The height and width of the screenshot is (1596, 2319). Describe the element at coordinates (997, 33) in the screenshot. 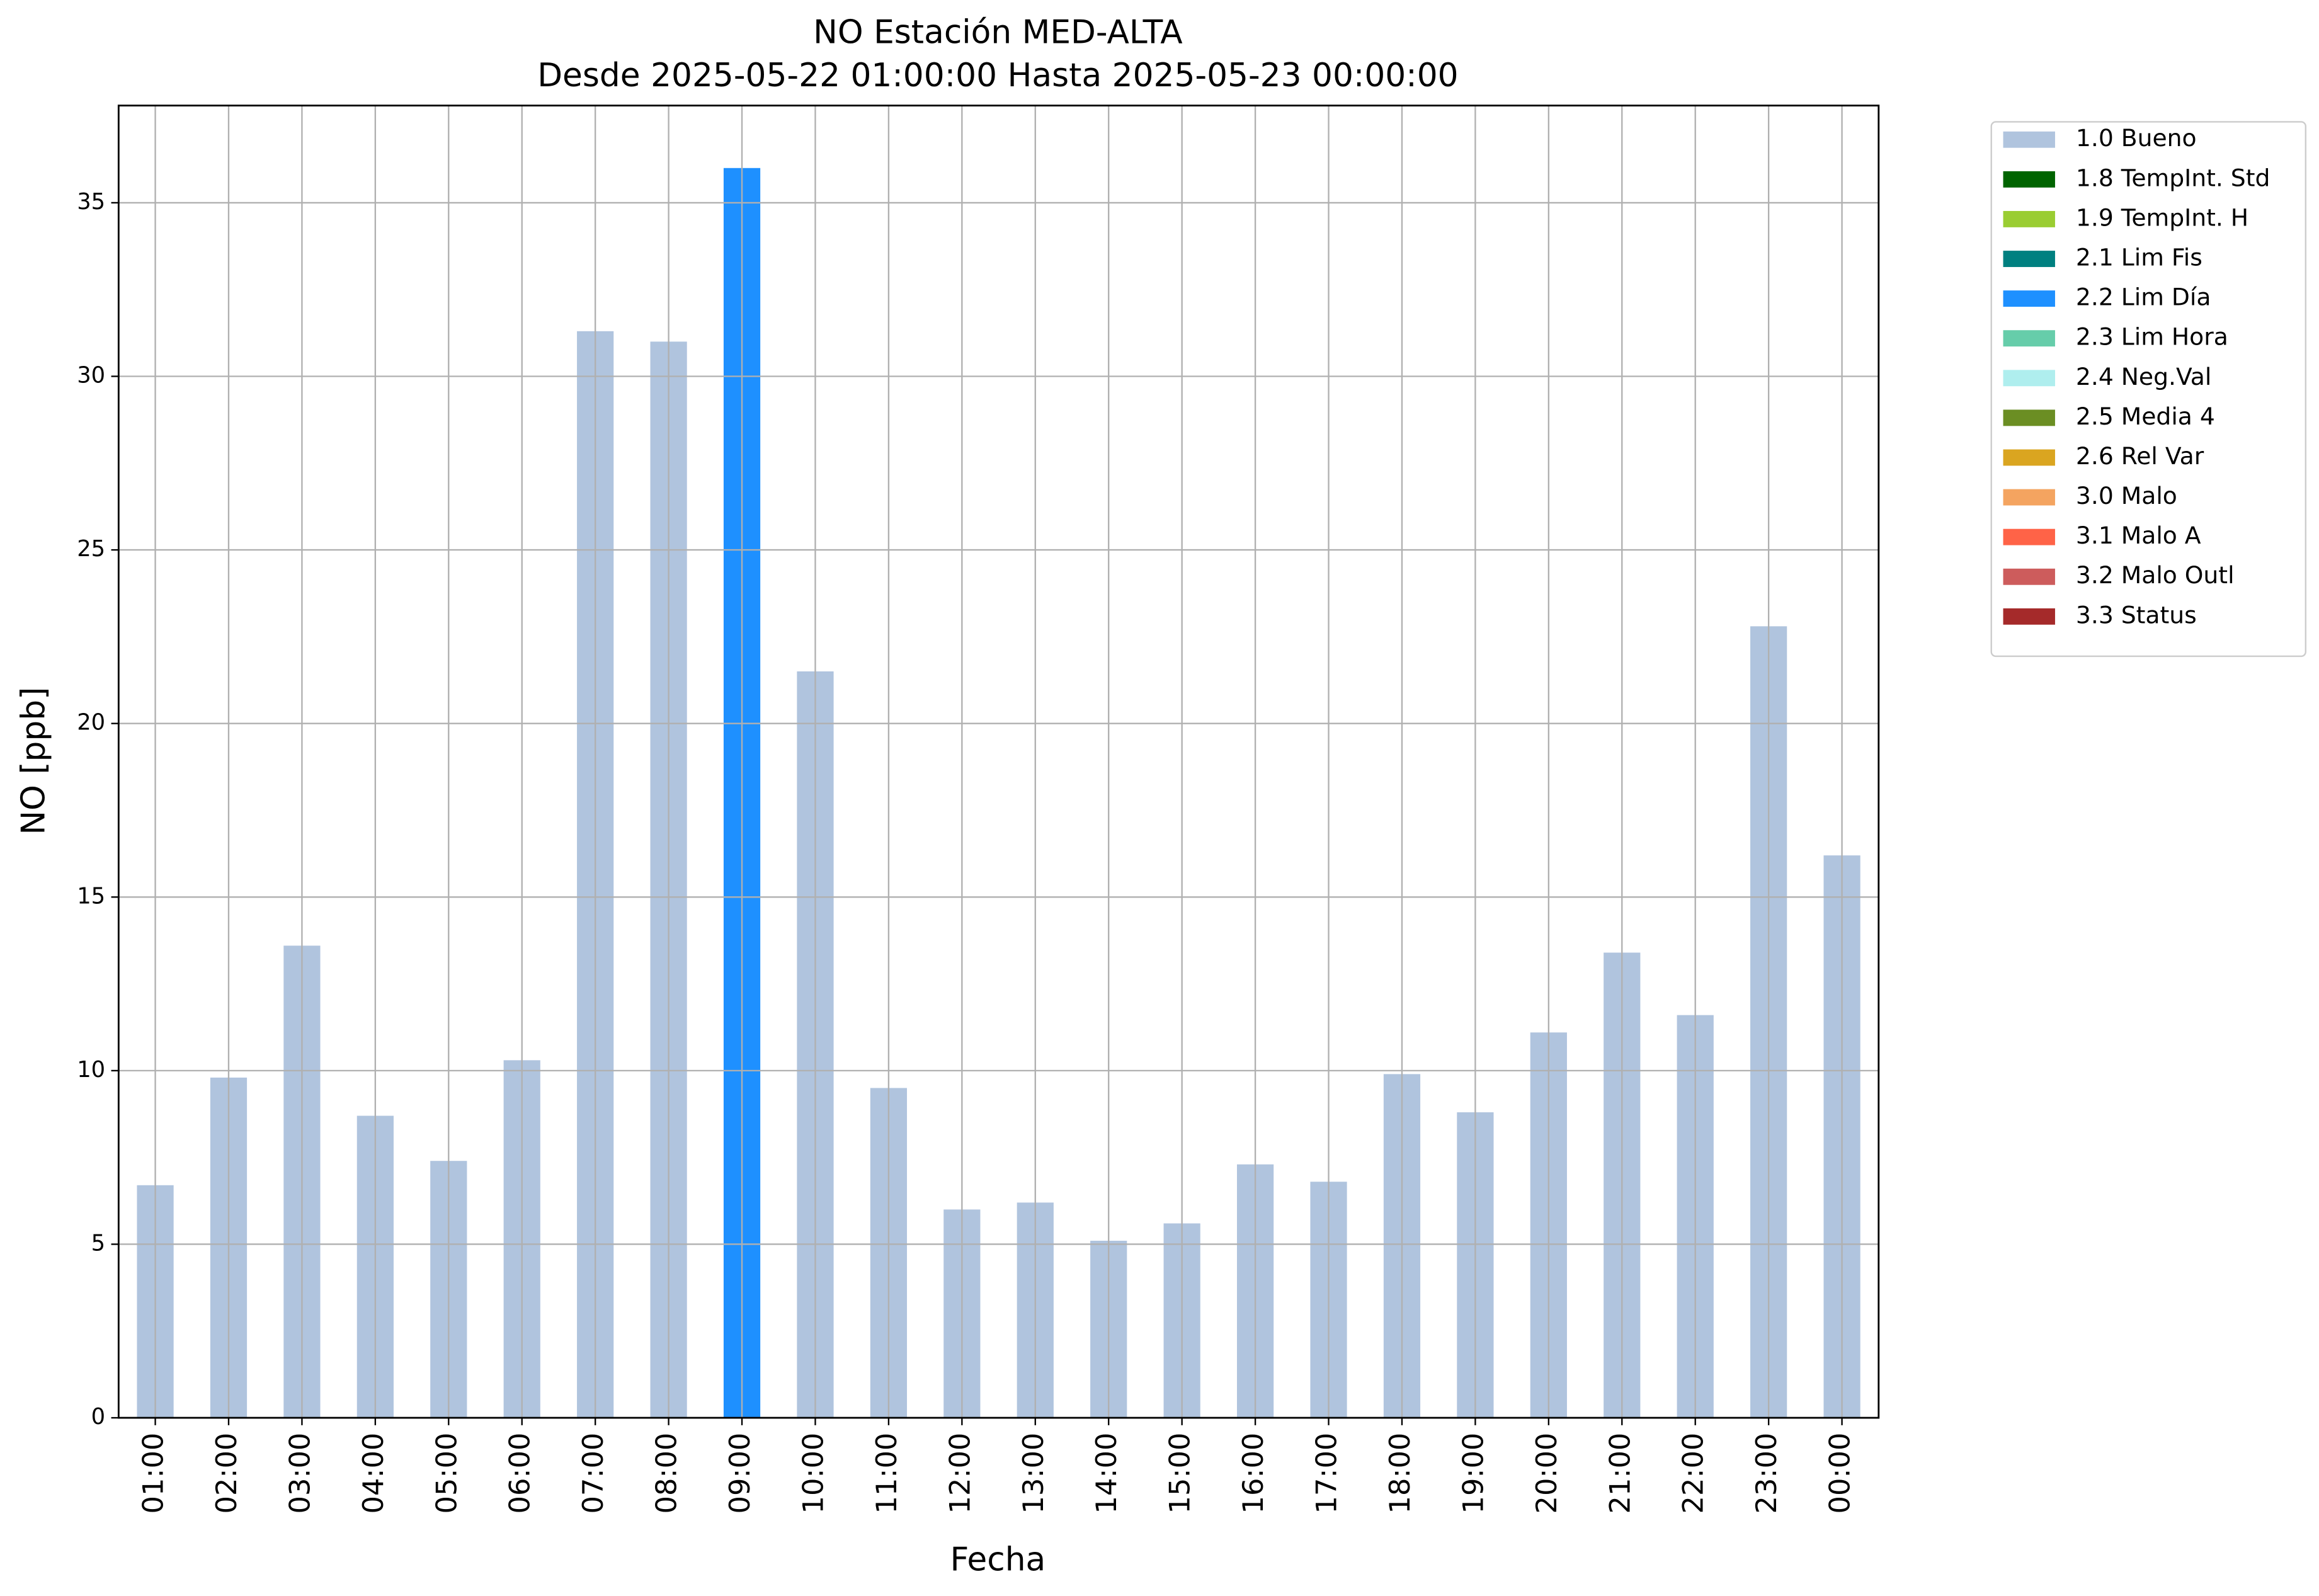

I see `chart-title: NO Estación MED-ALTA` at that location.